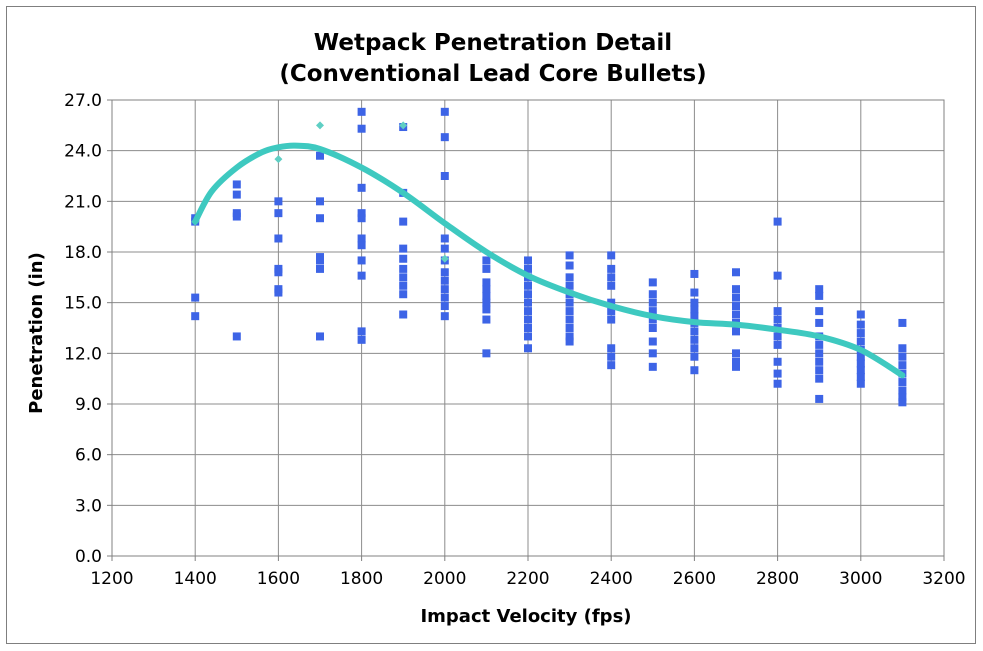 This screenshot has height=651, width=983. Describe the element at coordinates (492, 74) in the screenshot. I see `chart-subtitle: (Conventional Lead Core Bullets)` at that location.